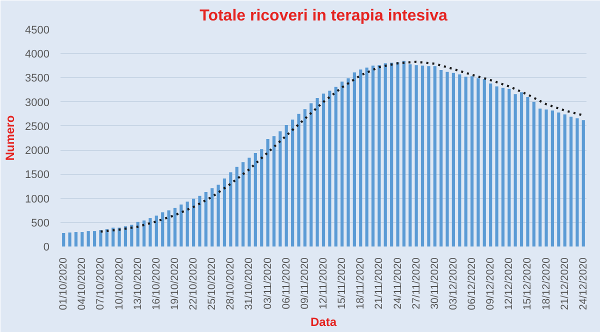  What do you see at coordinates (416, 283) in the screenshot?
I see `x-tick-label: 27/11/2020` at bounding box center [416, 283].